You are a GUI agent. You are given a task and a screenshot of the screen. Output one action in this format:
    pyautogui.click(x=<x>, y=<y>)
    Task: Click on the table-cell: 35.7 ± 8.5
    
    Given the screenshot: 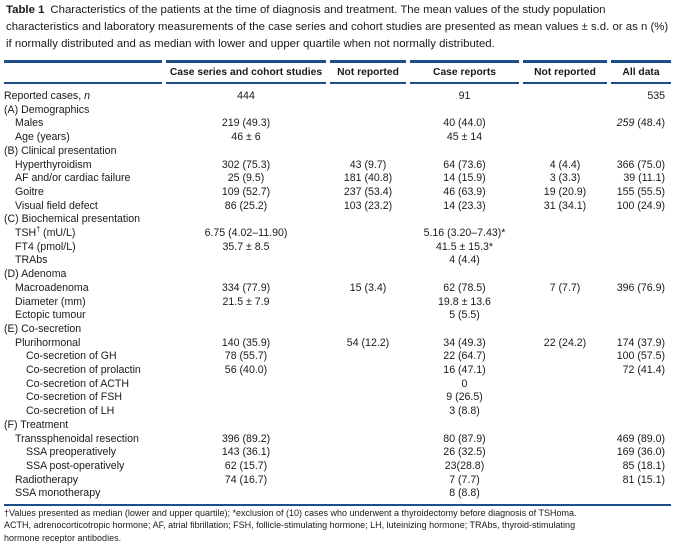 What is the action you would take?
    pyautogui.click(x=246, y=246)
    